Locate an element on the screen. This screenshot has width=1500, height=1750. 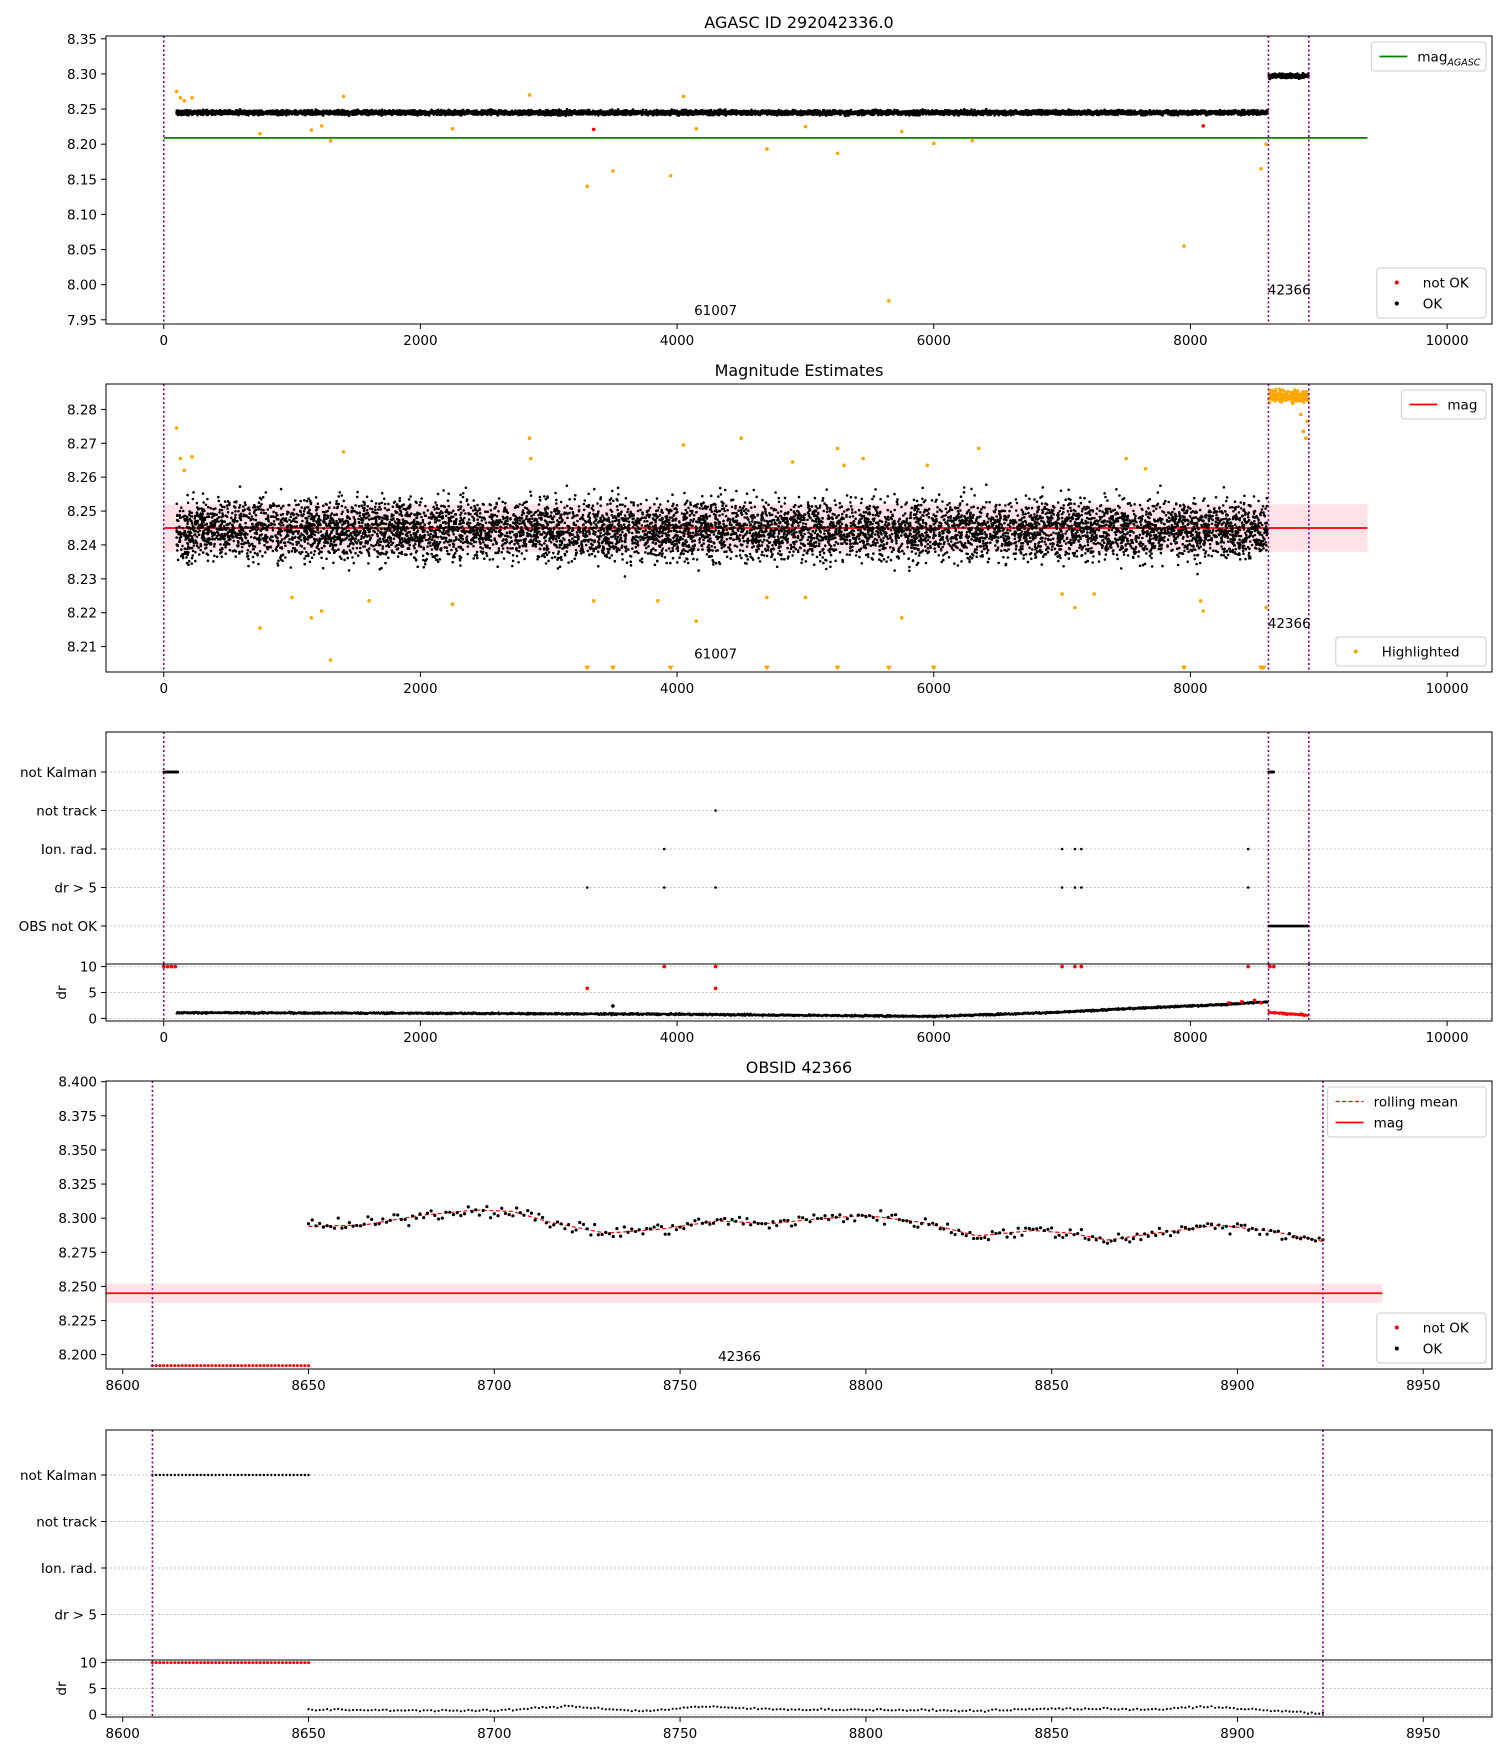
legend: Highlighted is located at coordinates (1411, 651).